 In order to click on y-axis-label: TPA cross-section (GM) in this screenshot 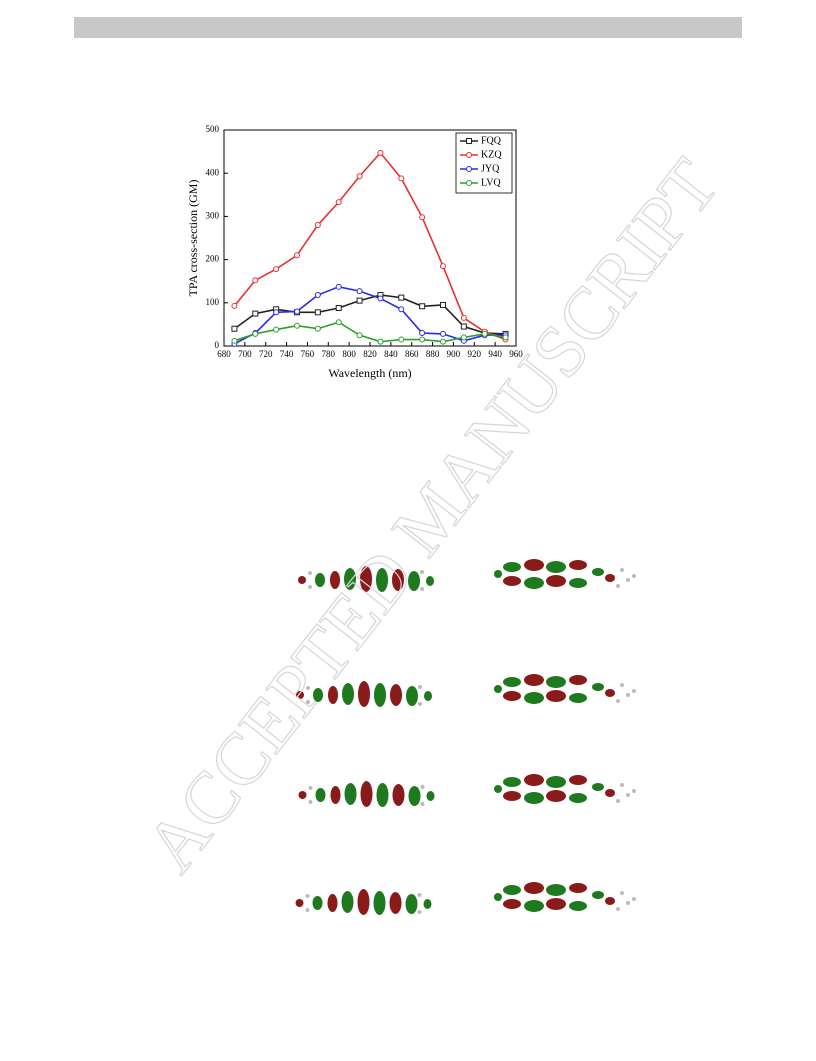, I will do `click(193, 238)`.